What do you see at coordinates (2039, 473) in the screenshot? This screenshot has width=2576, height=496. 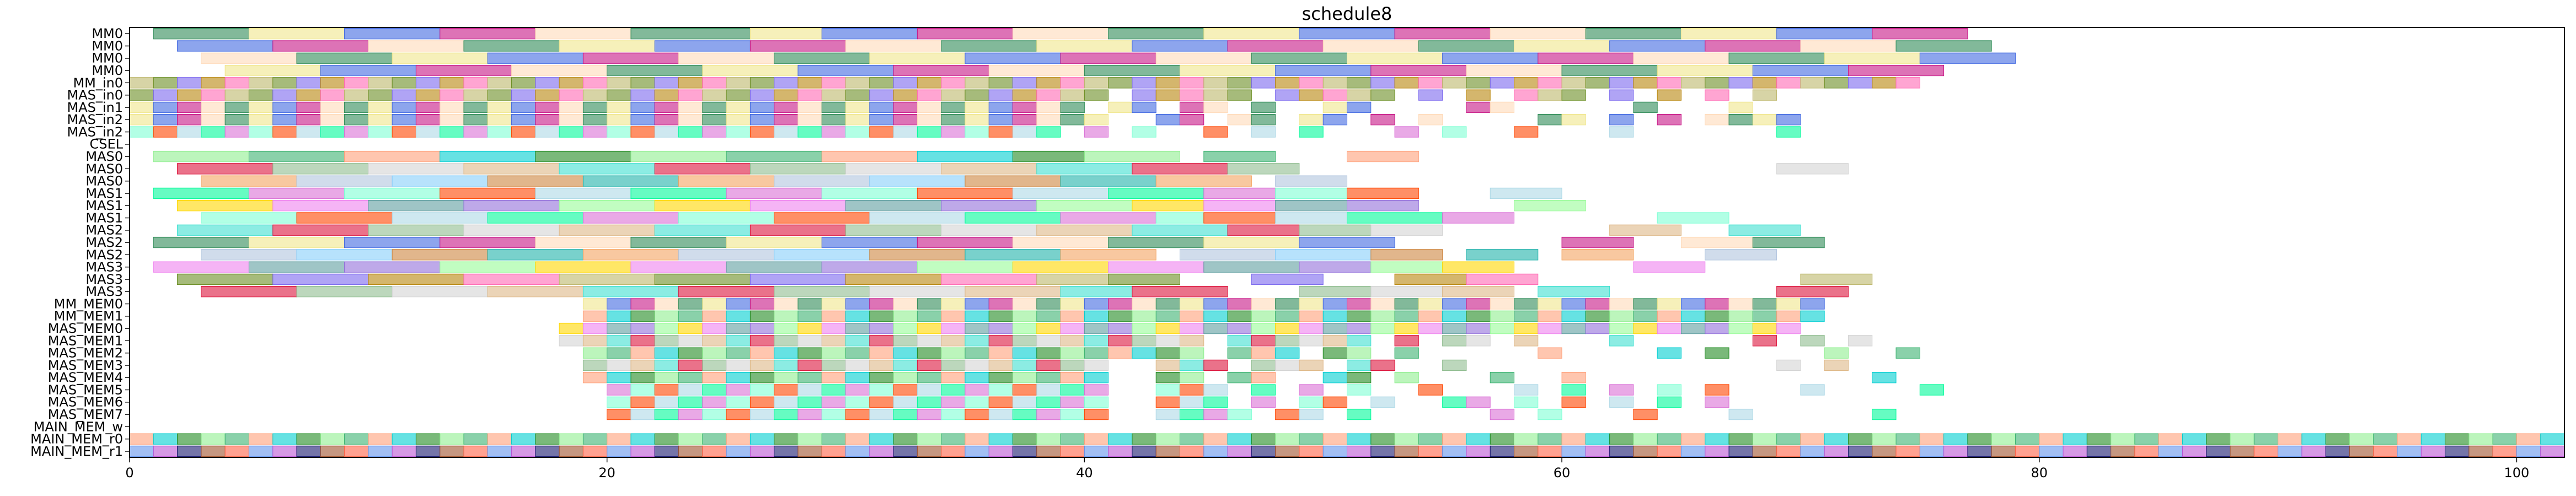 I see `x-tick-label: 80` at bounding box center [2039, 473].